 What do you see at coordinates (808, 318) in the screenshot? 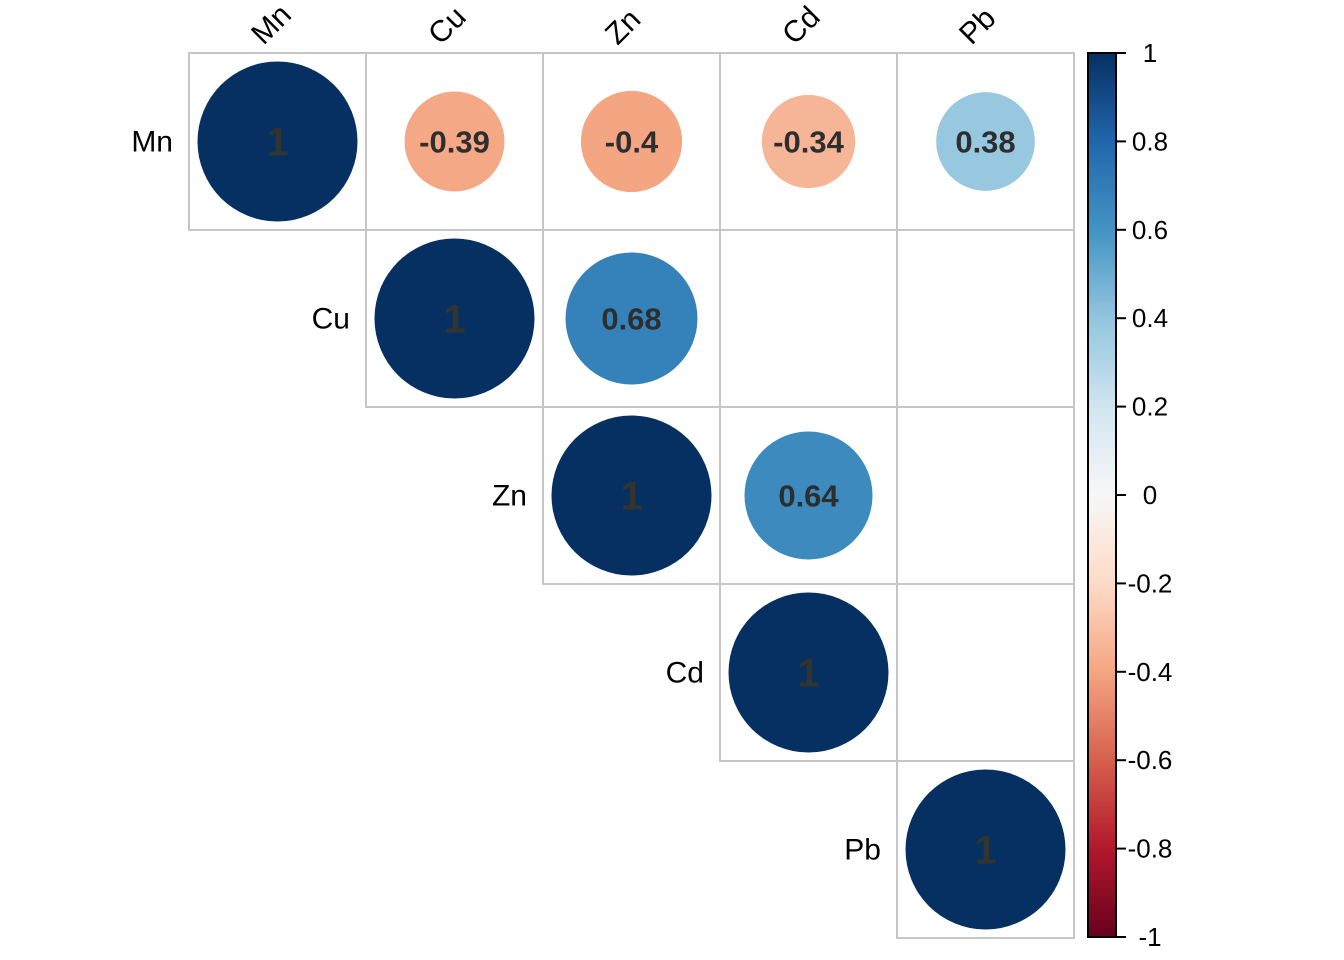
I see `matrix-cell-Cu-Cd` at bounding box center [808, 318].